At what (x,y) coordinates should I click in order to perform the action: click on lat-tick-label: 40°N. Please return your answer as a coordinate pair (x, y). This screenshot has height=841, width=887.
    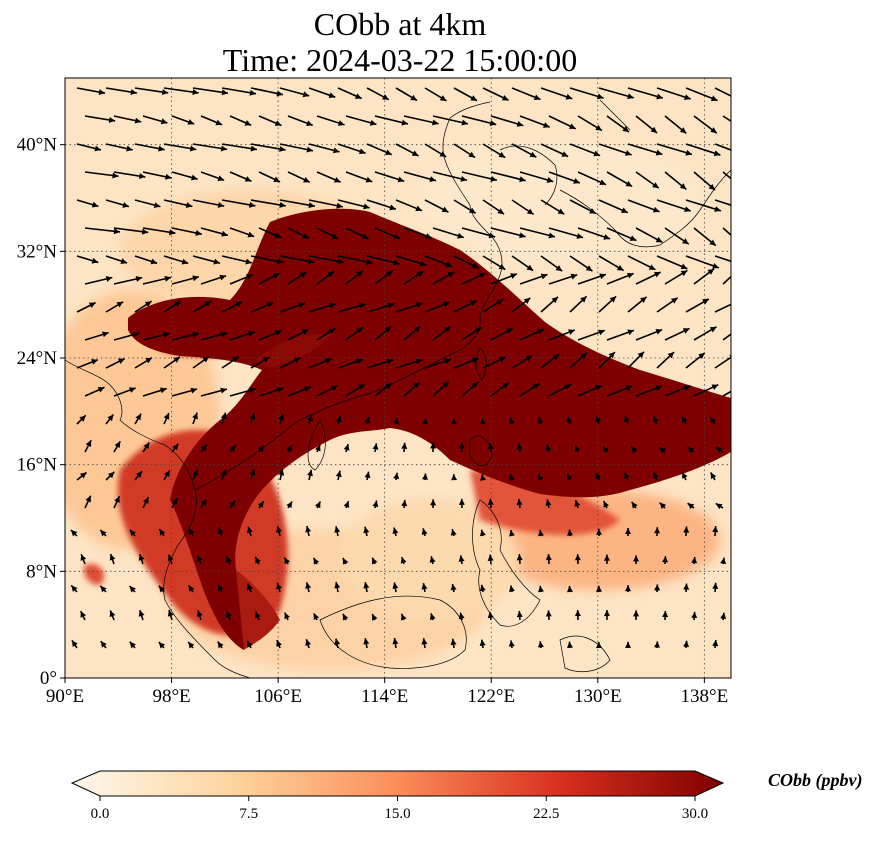
    Looking at the image, I should click on (37, 145).